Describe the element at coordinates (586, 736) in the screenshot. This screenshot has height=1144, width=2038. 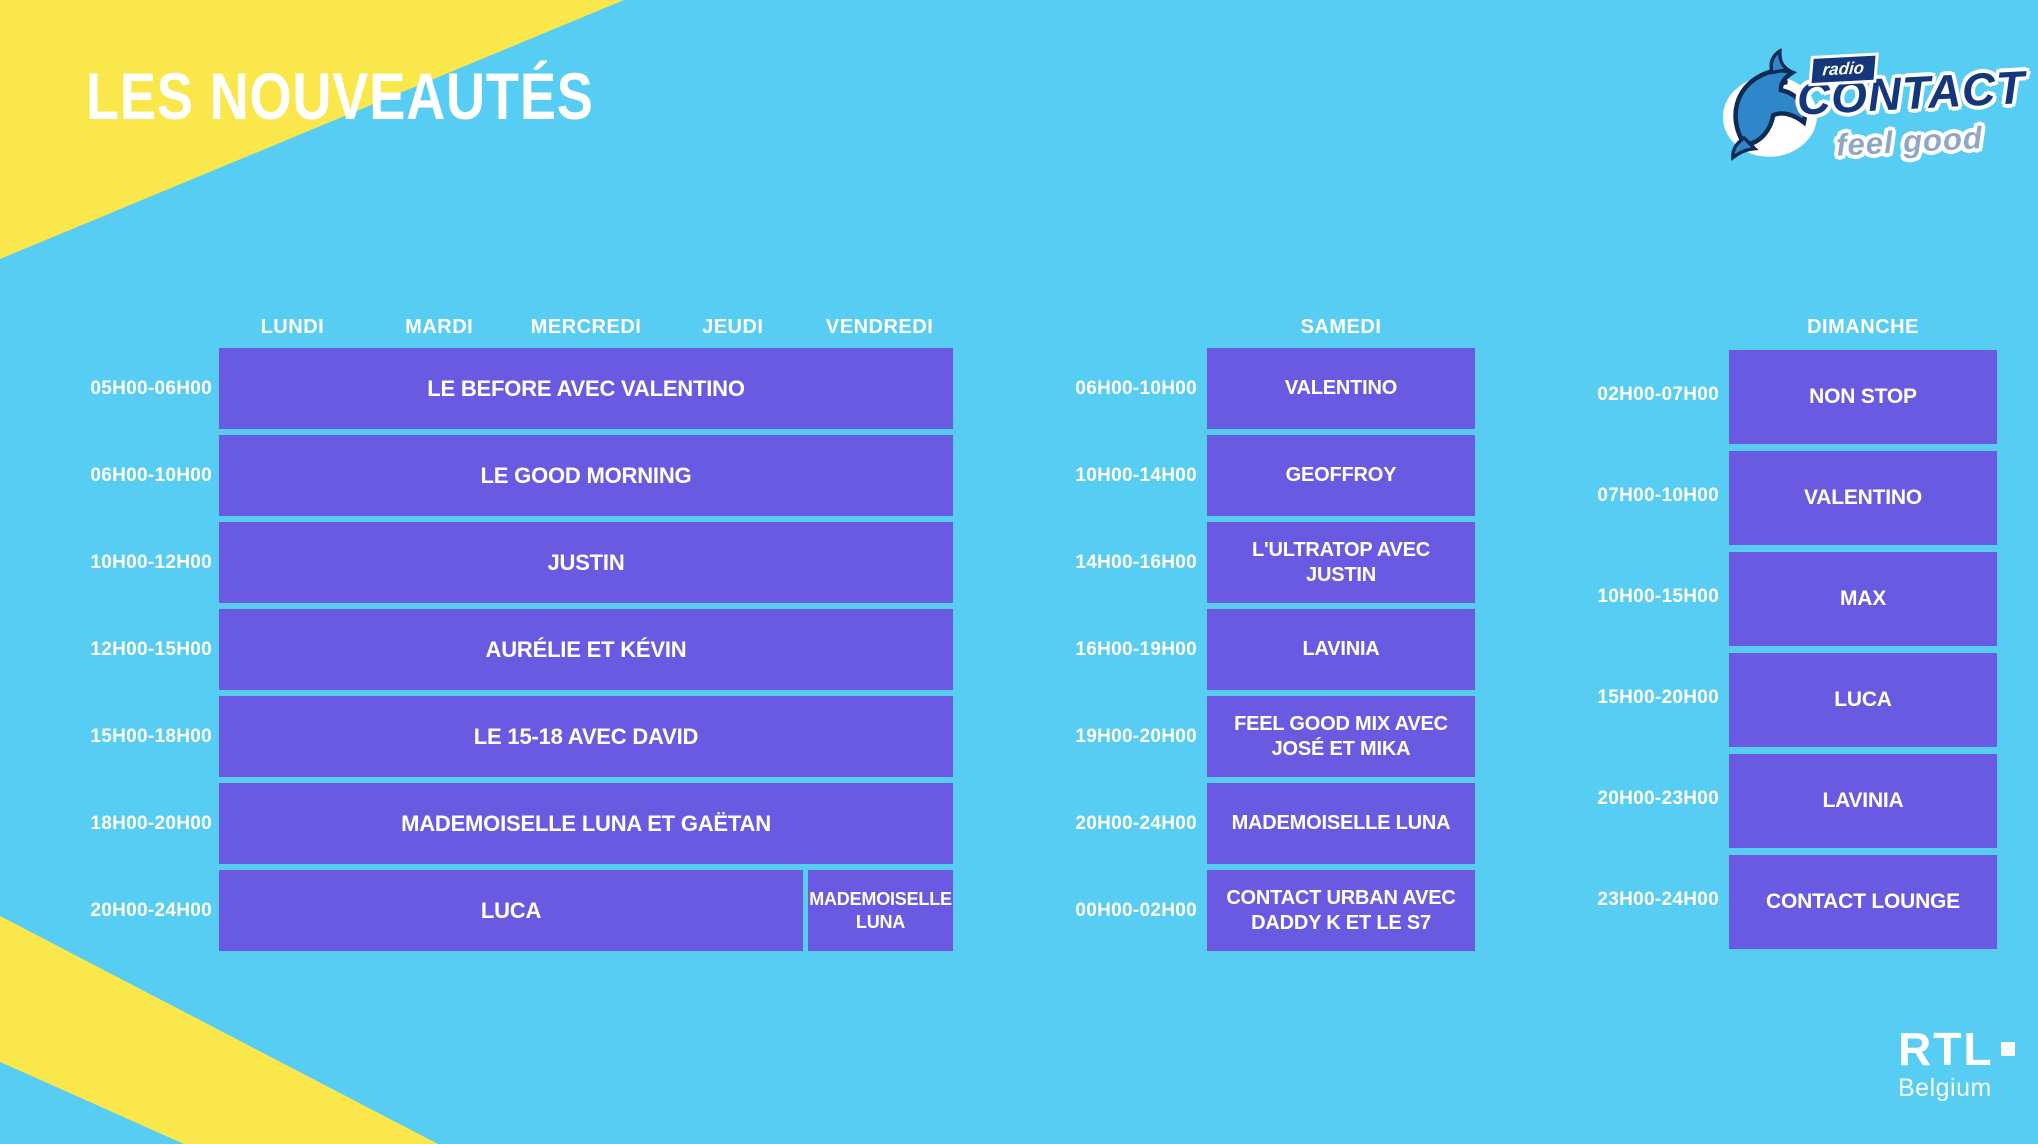
I see `show-cell: LE 15-18 AVEC DAVID` at that location.